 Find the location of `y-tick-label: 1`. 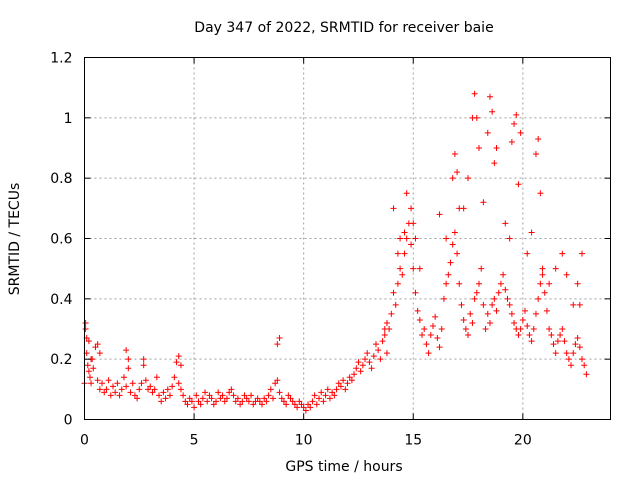

y-tick-label: 1 is located at coordinates (68, 119).